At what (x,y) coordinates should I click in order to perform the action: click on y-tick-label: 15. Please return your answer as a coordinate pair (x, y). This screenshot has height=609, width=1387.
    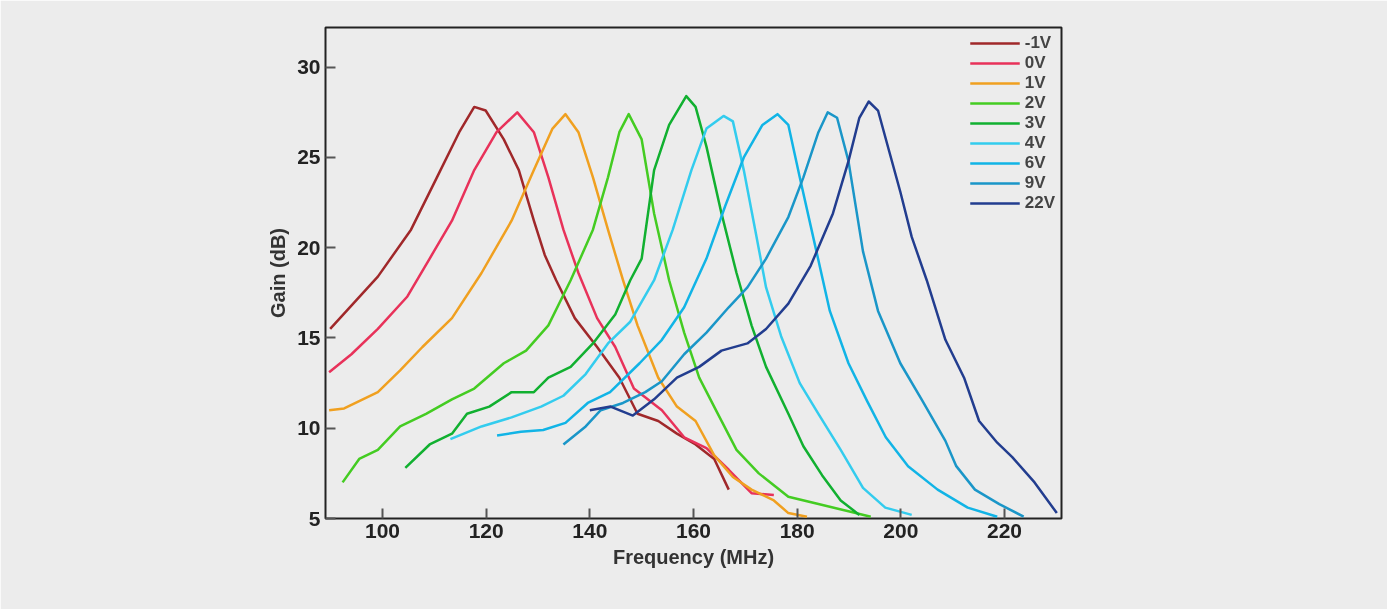
    Looking at the image, I should click on (309, 337).